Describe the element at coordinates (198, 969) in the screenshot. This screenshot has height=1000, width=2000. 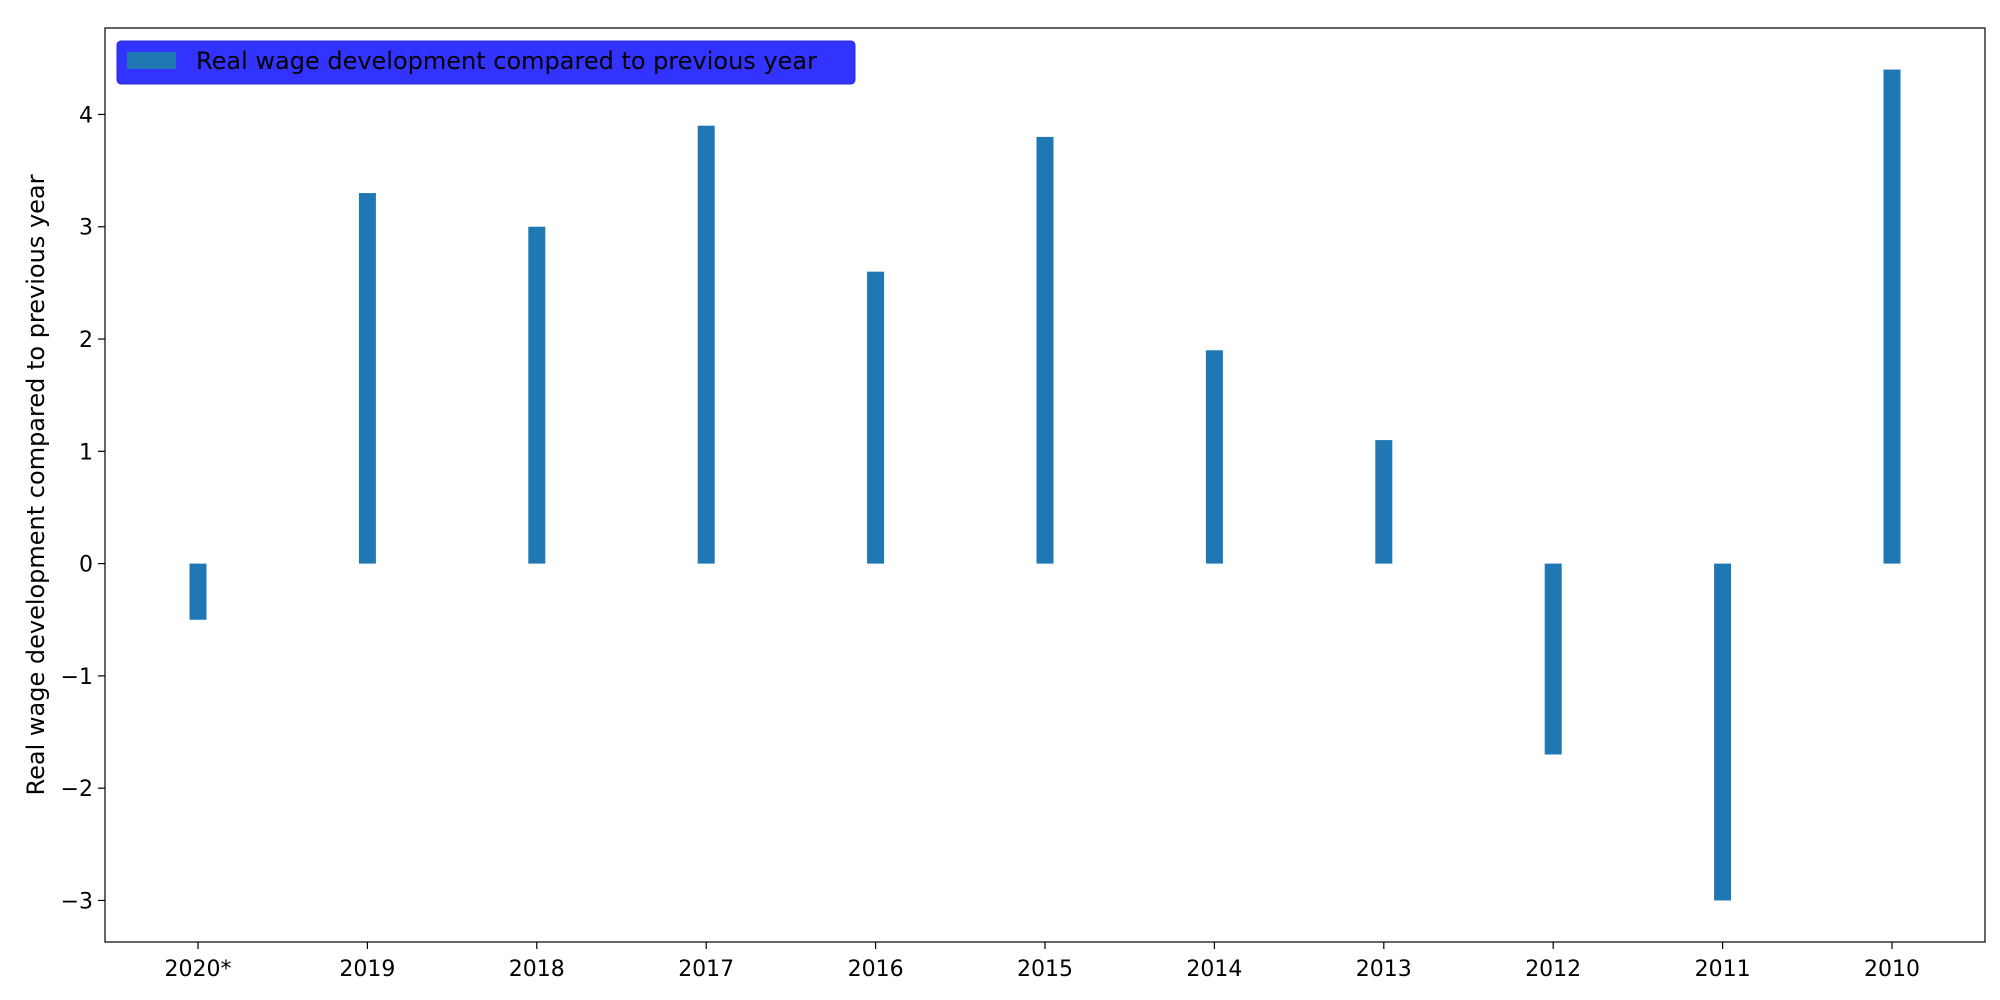
I see `x-tick-label: 2020*` at that location.